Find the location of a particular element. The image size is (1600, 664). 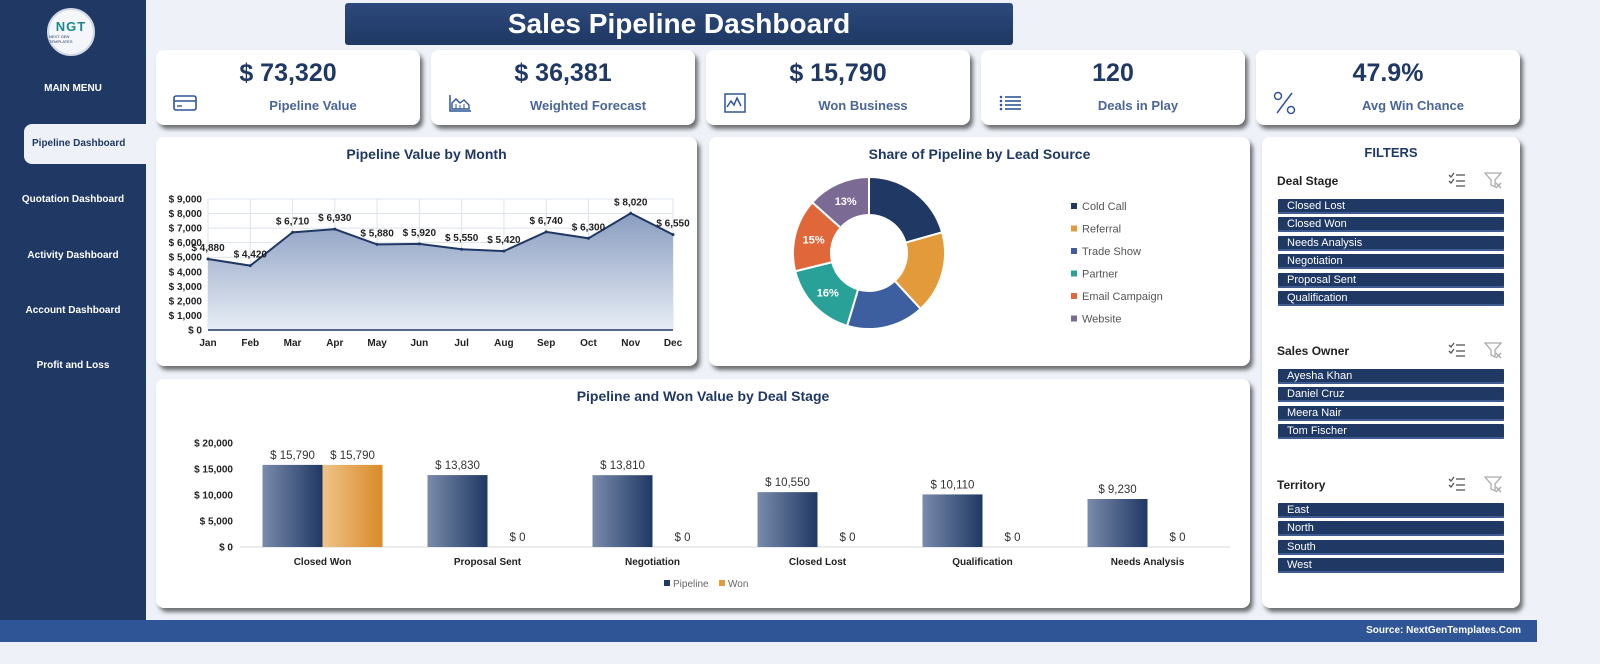

slice-label: 15% is located at coordinates (814, 240).